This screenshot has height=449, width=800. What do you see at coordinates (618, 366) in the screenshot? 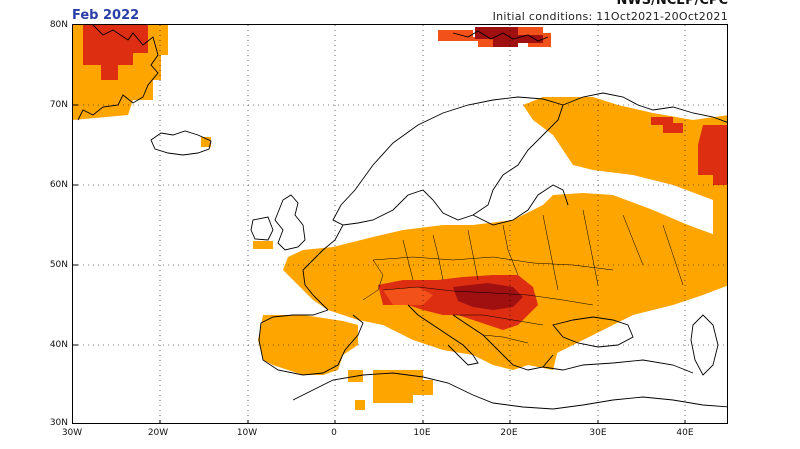
I see `turkey-coast` at bounding box center [618, 366].